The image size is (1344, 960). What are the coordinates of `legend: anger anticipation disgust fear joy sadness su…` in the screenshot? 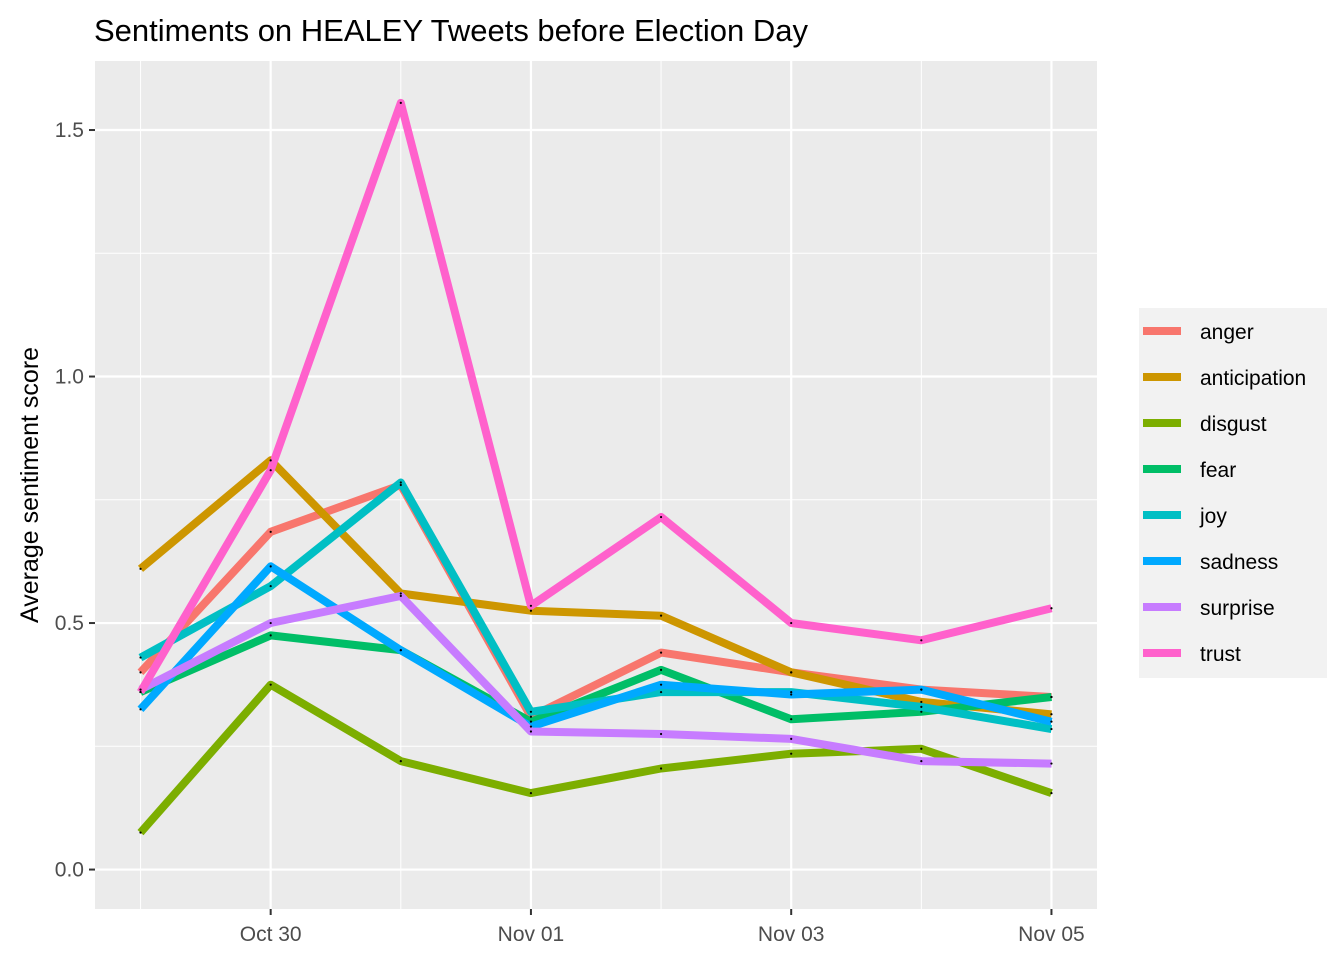 It's located at (1233, 493).